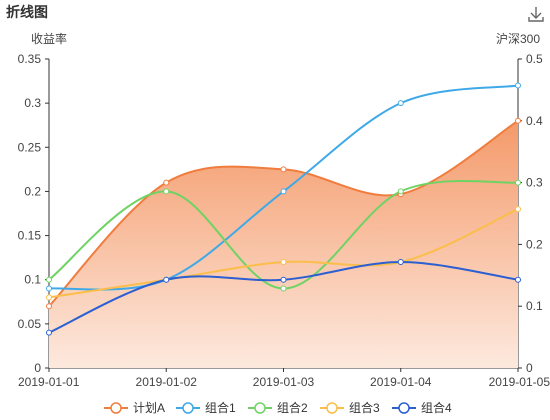 The image size is (550, 420). I want to click on y-right-tick-label: 0.1, so click(534, 306).